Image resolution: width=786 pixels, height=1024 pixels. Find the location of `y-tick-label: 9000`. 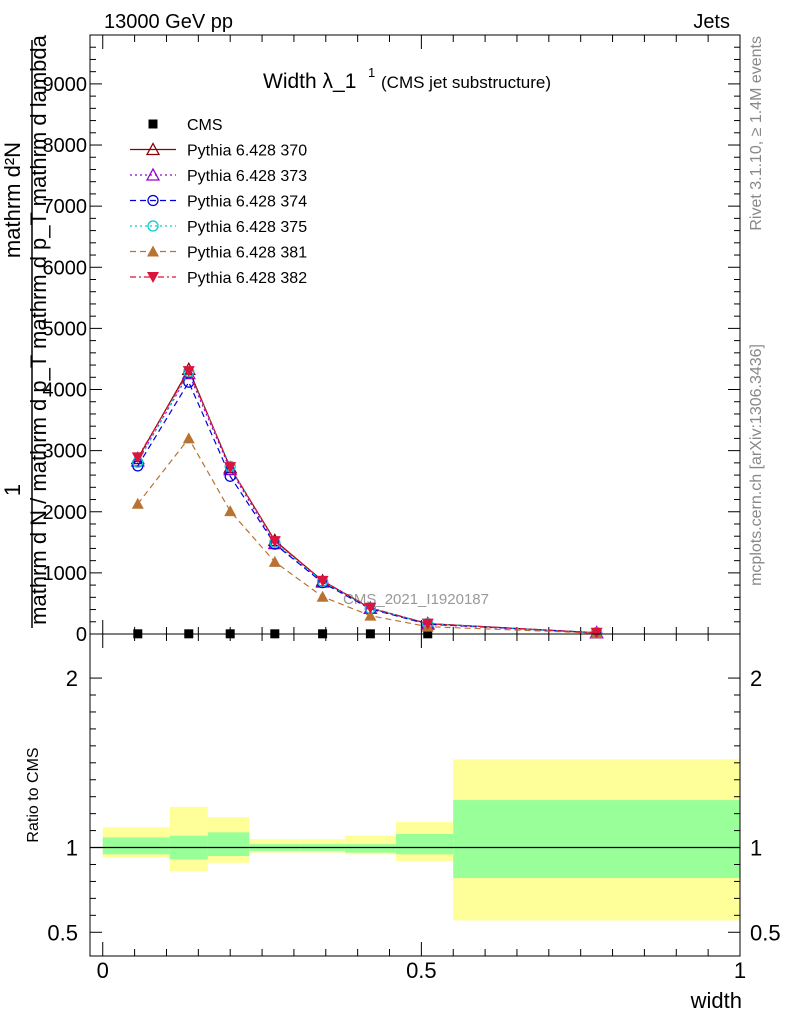

y-tick-label: 9000 is located at coordinates (65, 85).